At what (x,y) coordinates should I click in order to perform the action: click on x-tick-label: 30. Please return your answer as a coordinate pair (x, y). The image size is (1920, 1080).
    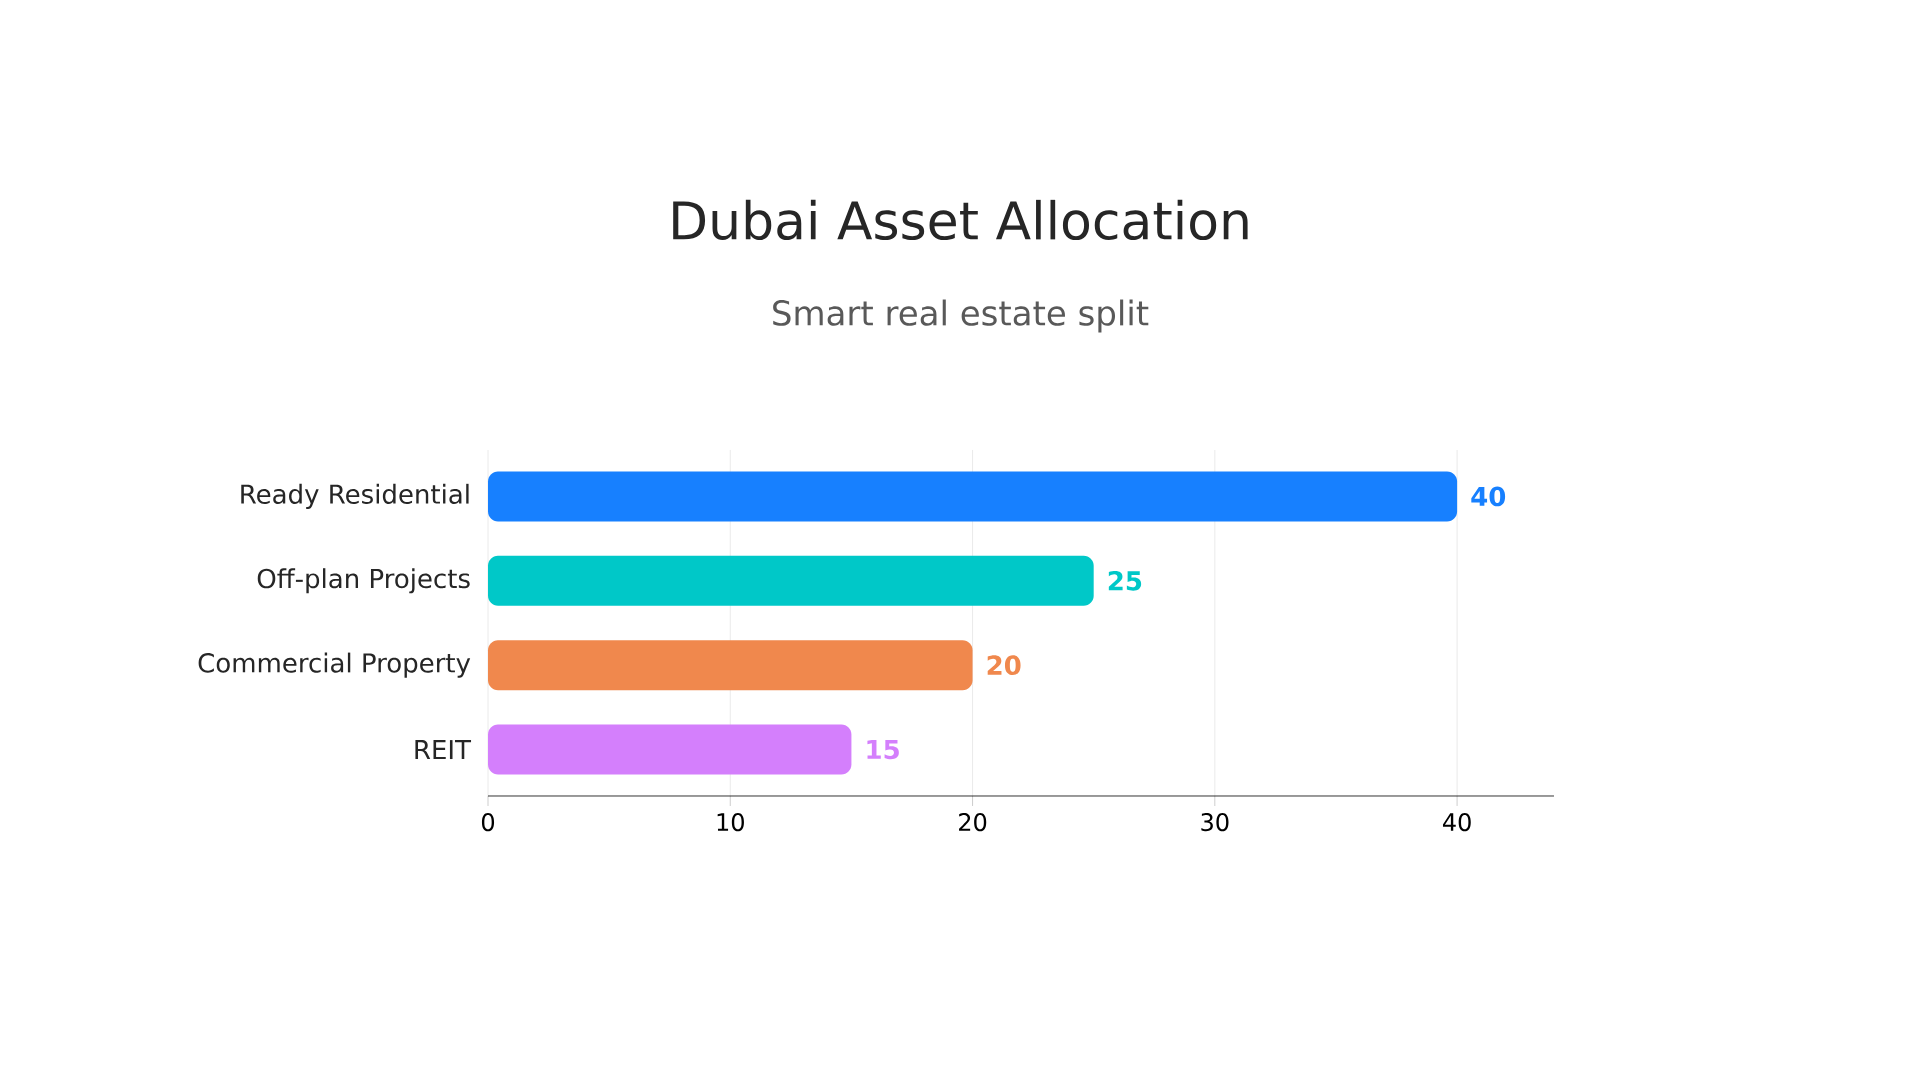
    Looking at the image, I should click on (1215, 822).